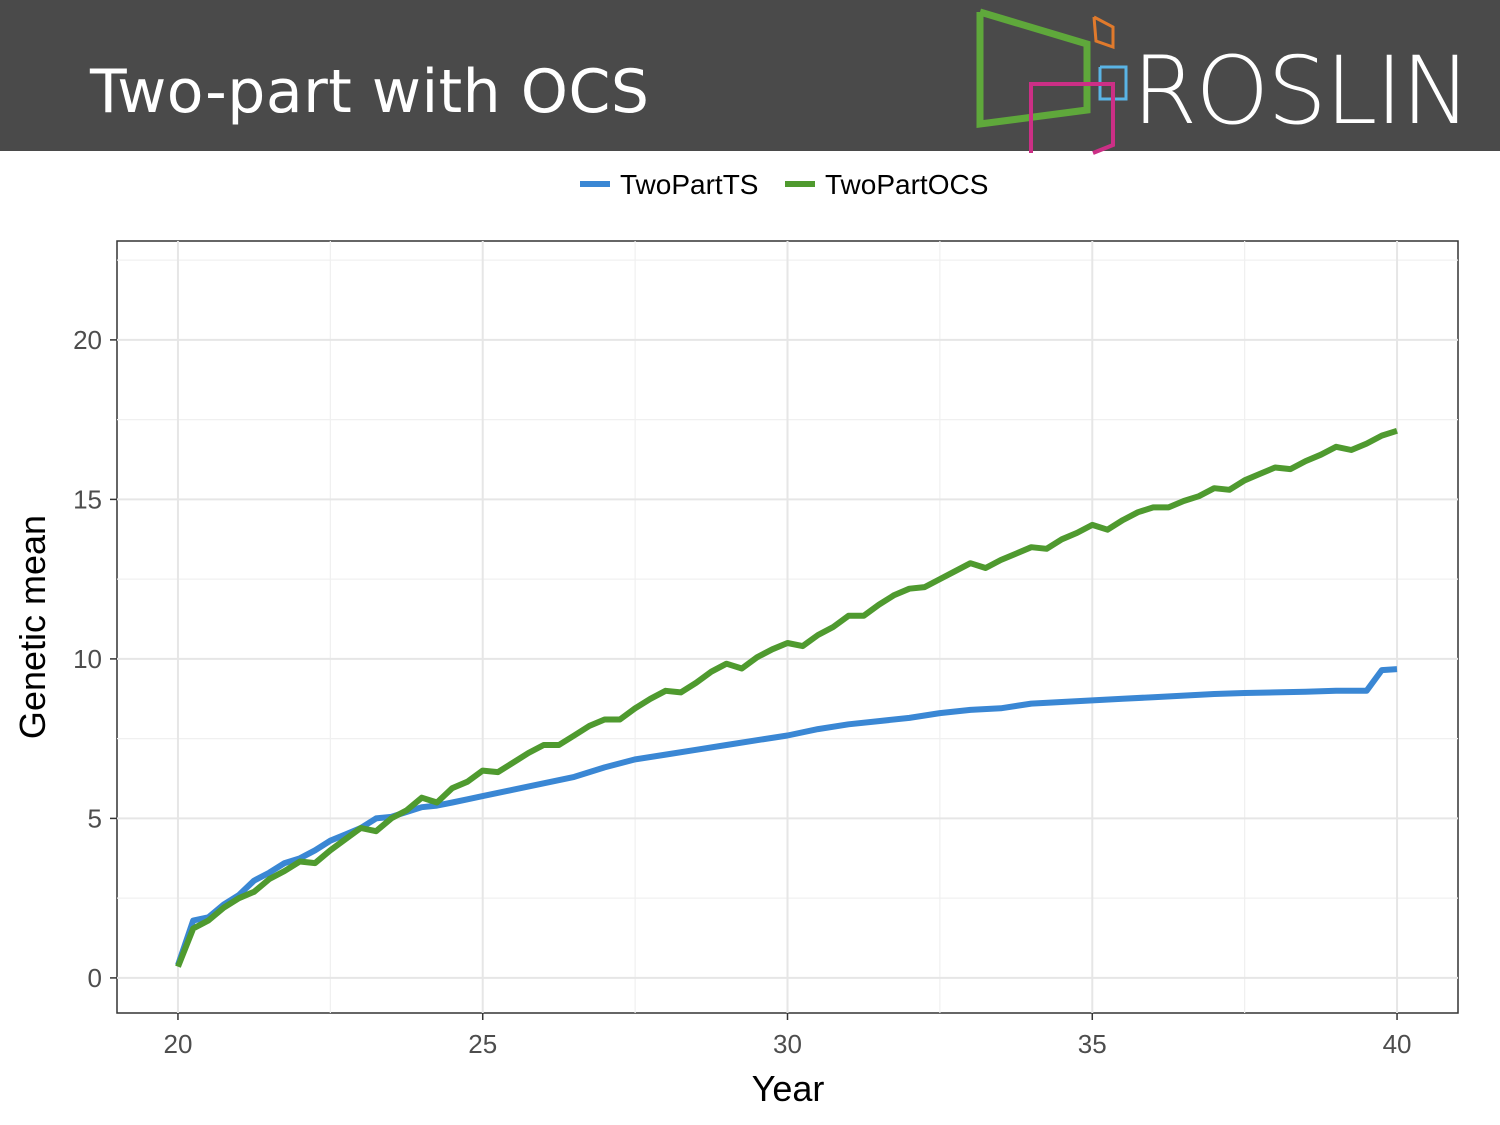  I want to click on y-tick-label: 5, so click(95, 818).